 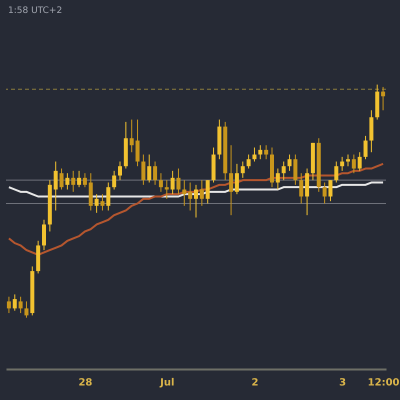 I want to click on x-tick-label: 3, so click(x=342, y=383).